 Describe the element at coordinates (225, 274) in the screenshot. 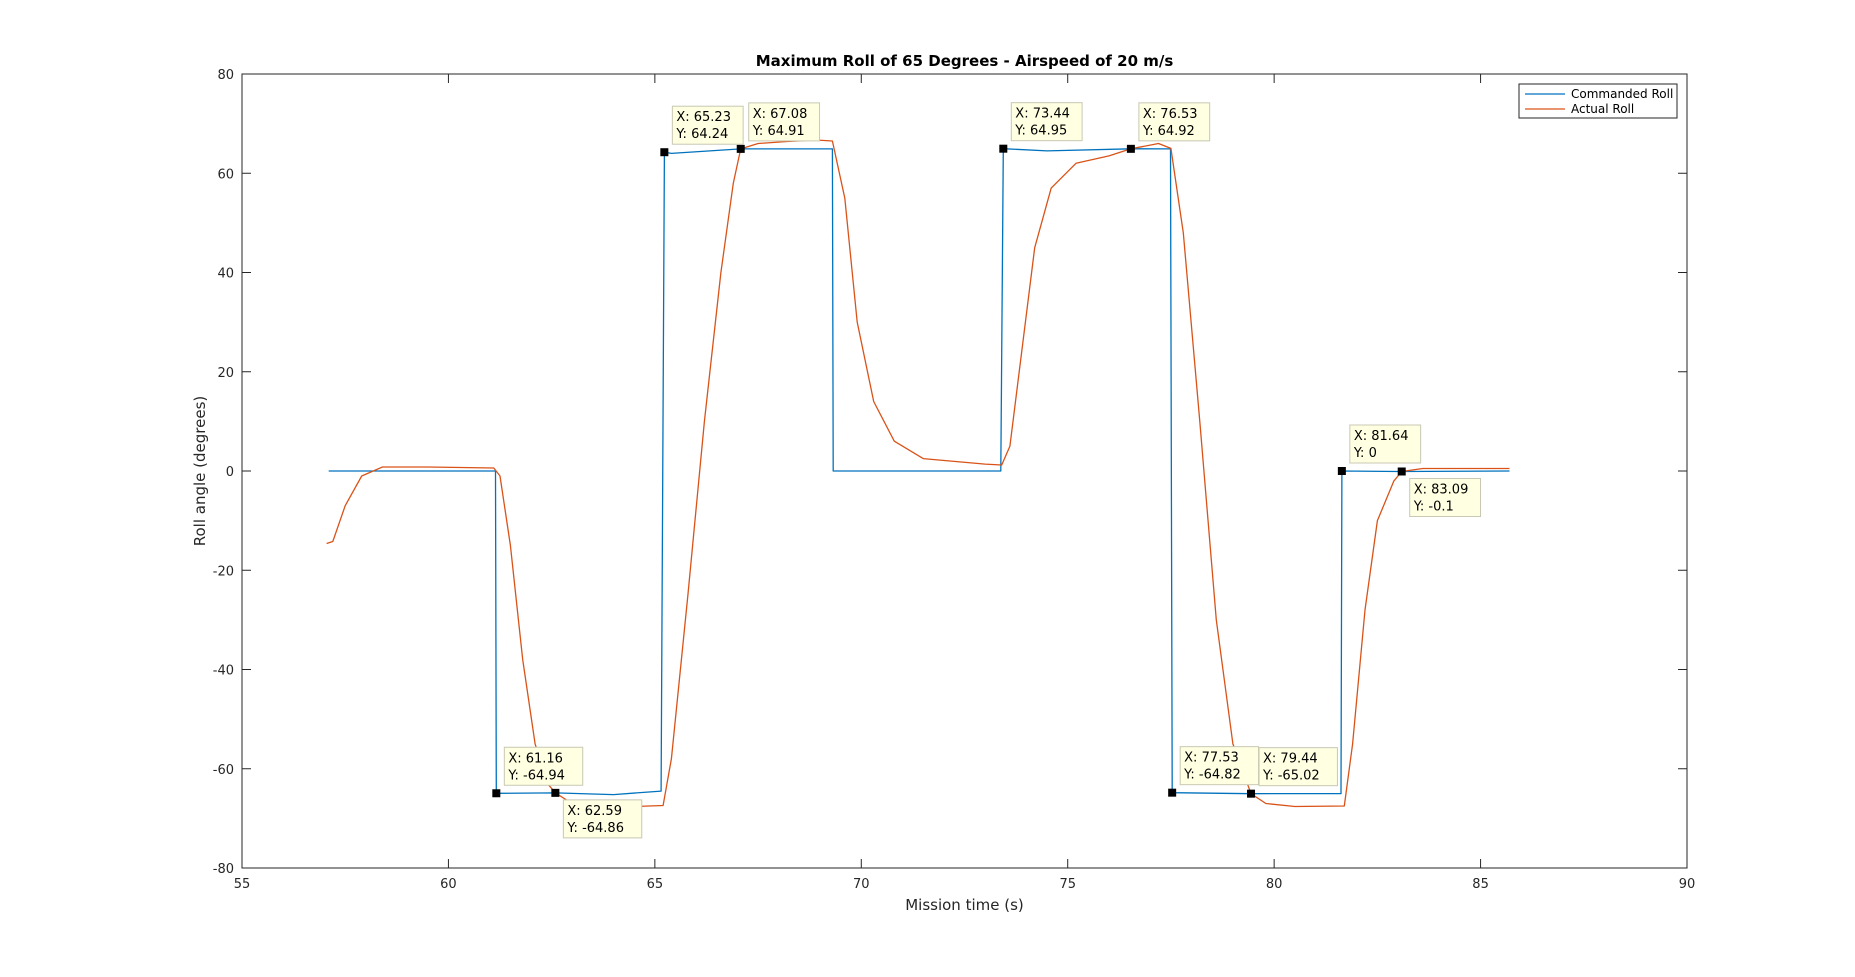

I see `y-tick-label: 40` at that location.